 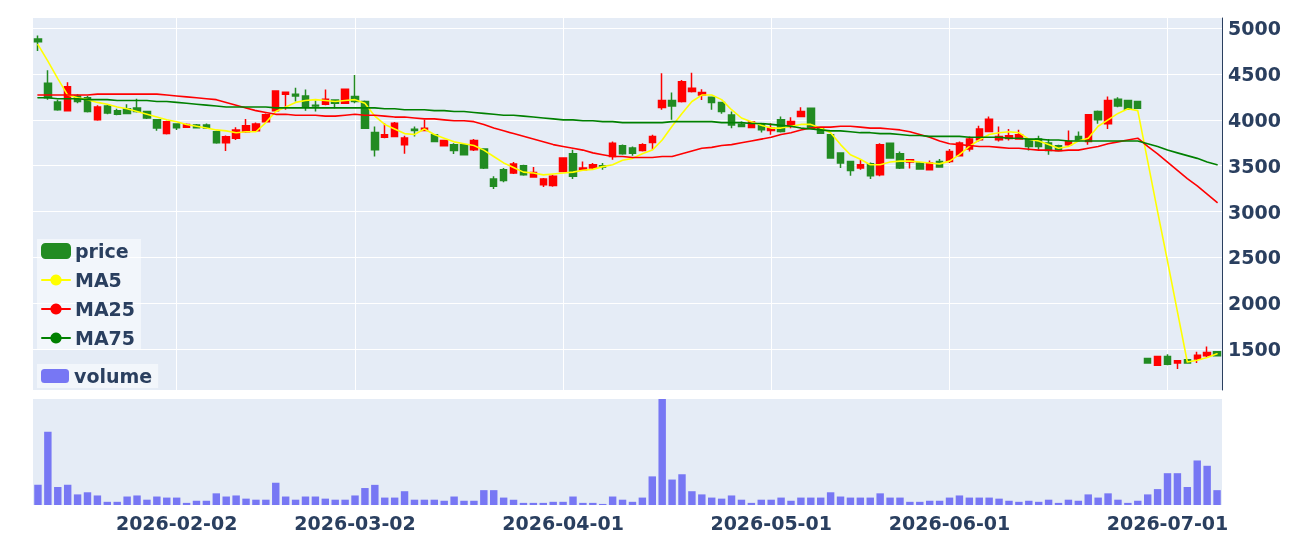 What do you see at coordinates (1254, 349) in the screenshot?
I see `y-tick-label: 1500` at bounding box center [1254, 349].